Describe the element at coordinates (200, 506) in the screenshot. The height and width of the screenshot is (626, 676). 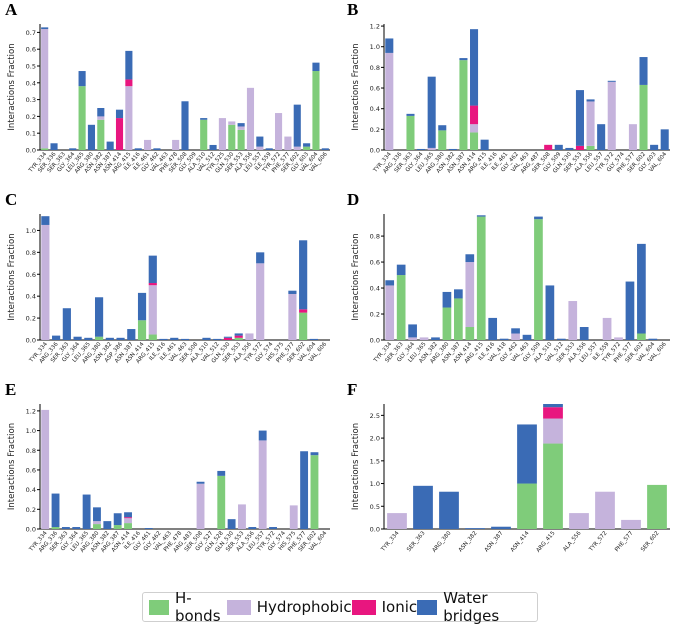
I see `bar-e-ser-508-hydrophobic` at that location.